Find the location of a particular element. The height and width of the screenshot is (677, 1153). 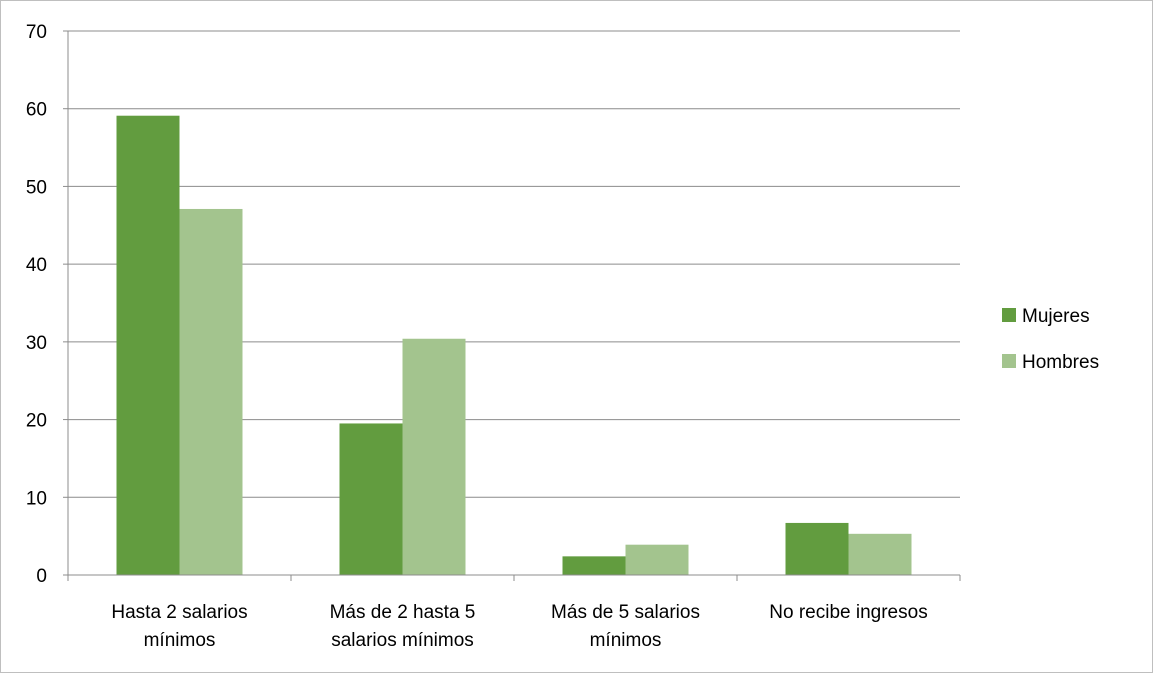

legend-swatch-mujeres is located at coordinates (1009, 315).